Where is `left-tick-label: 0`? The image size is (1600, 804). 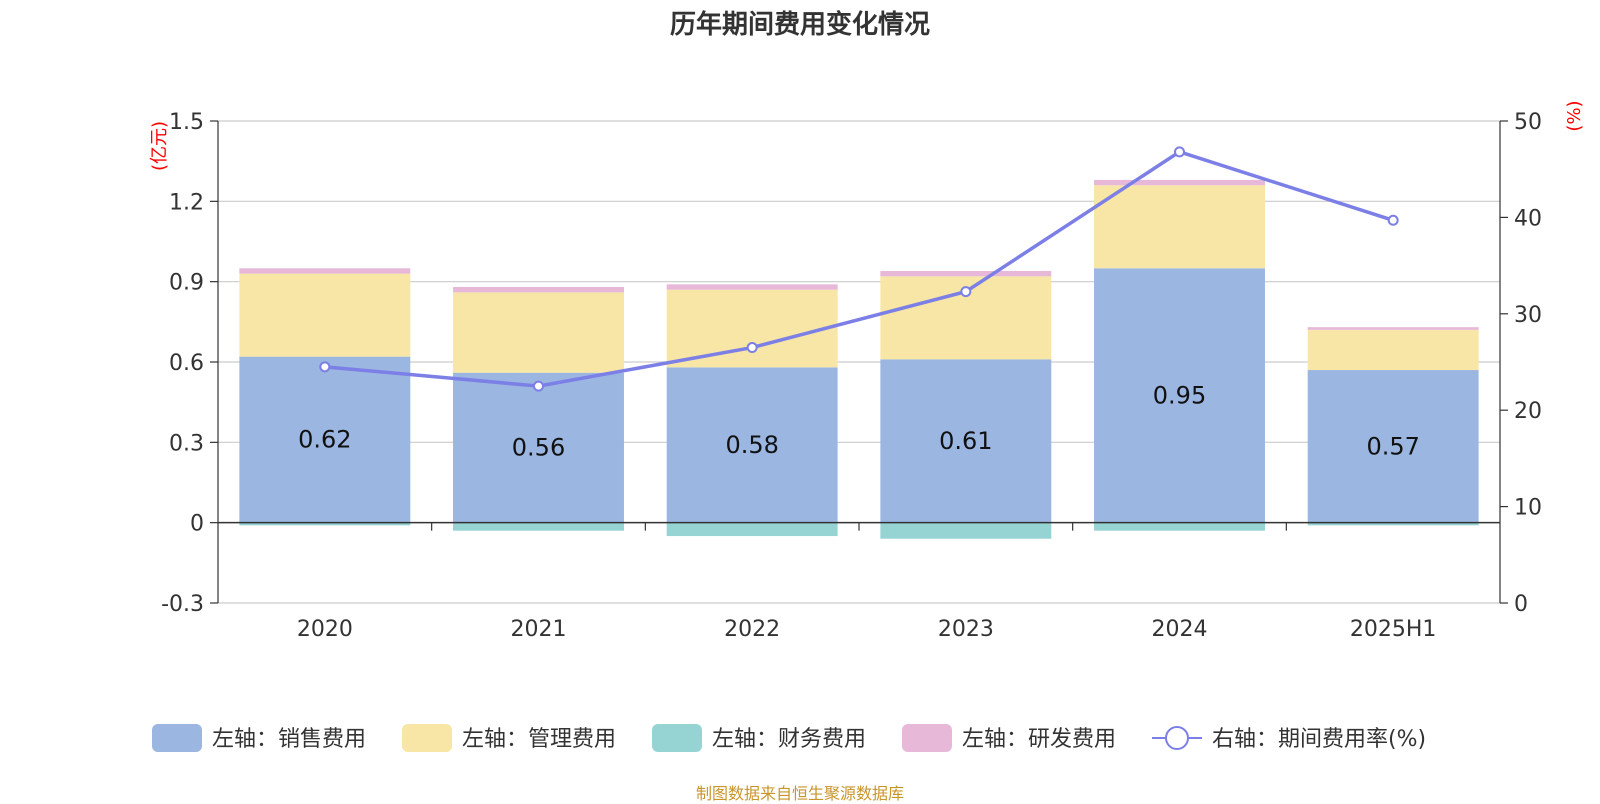
left-tick-label: 0 is located at coordinates (197, 524).